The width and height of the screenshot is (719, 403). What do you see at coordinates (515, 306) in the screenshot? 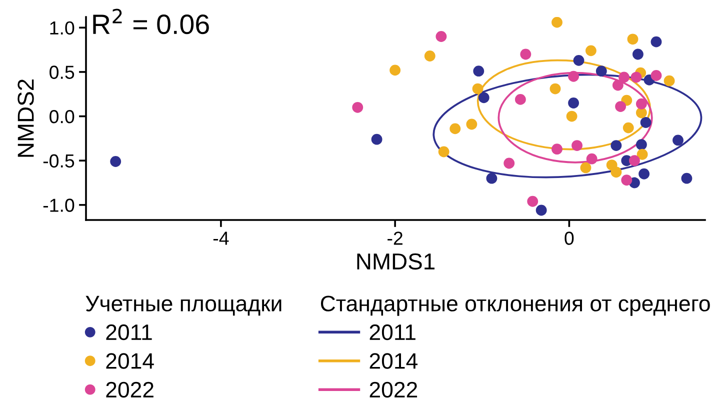
I see `text: Стандартные отклонения от среднего` at bounding box center [515, 306].